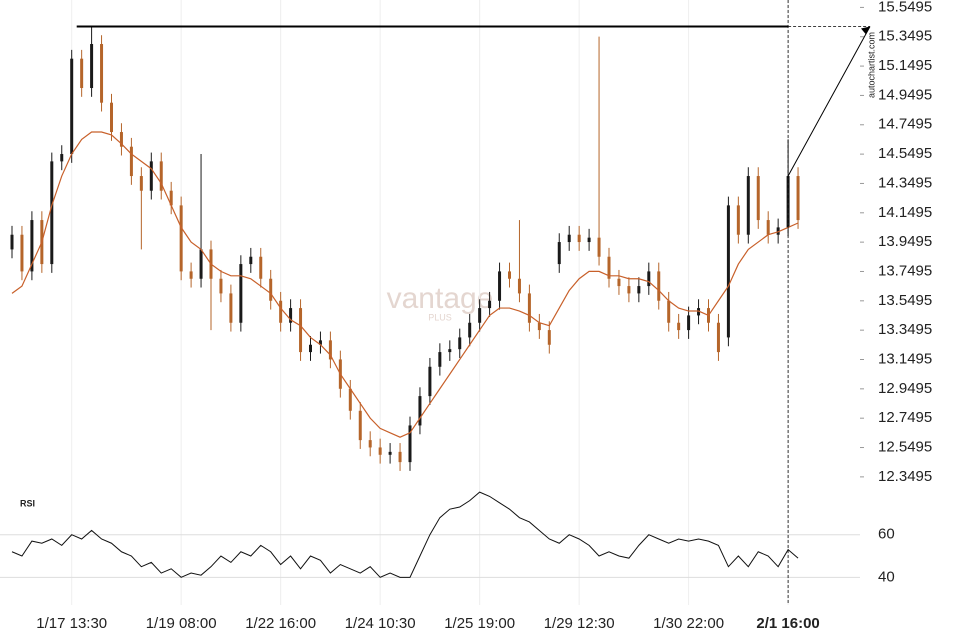  Describe the element at coordinates (905, 446) in the screenshot. I see `y-tick-label: 12.5495` at that location.